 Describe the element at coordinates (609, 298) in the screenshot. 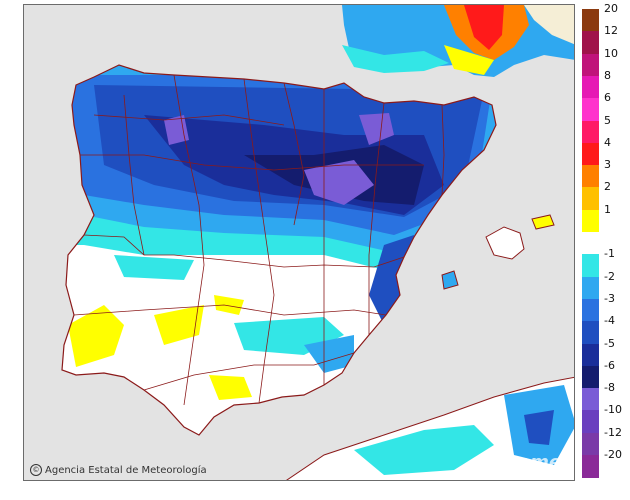

I see `legend-label: -3` at that location.